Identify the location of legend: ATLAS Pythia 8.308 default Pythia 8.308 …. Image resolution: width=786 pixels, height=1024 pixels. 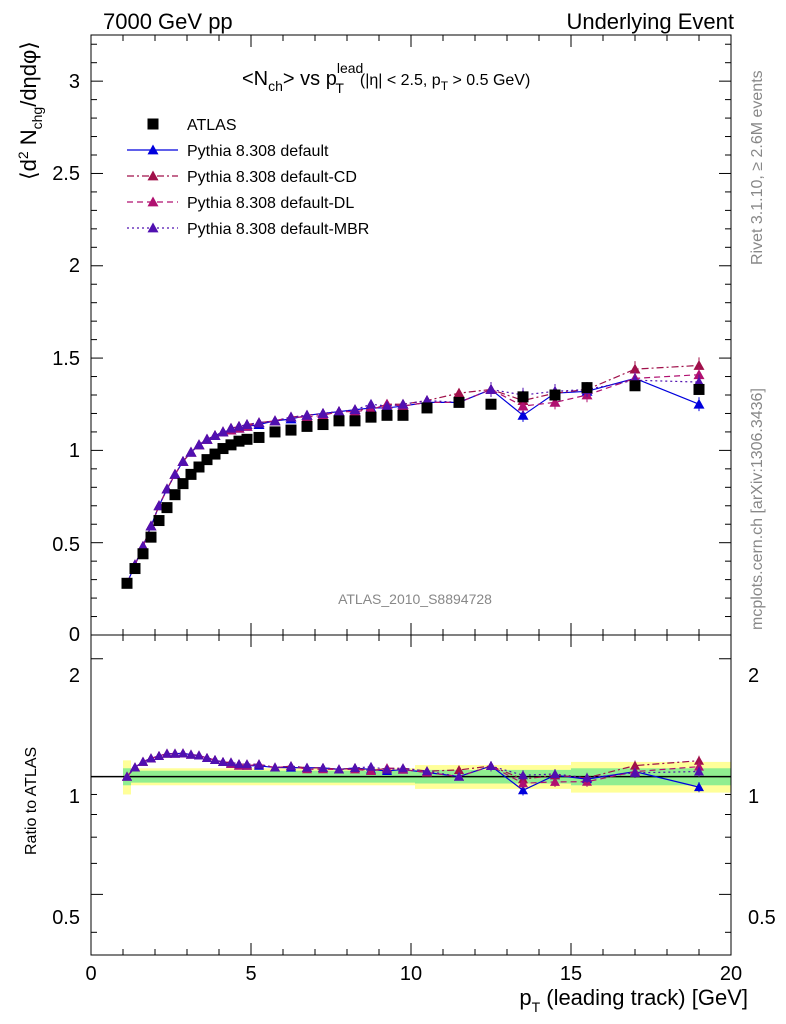
(248, 177).